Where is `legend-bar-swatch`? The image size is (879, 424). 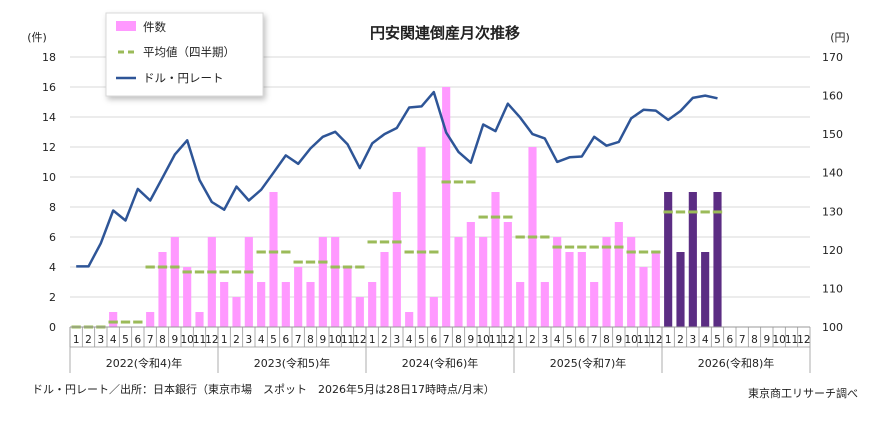 legend-bar-swatch is located at coordinates (126, 26).